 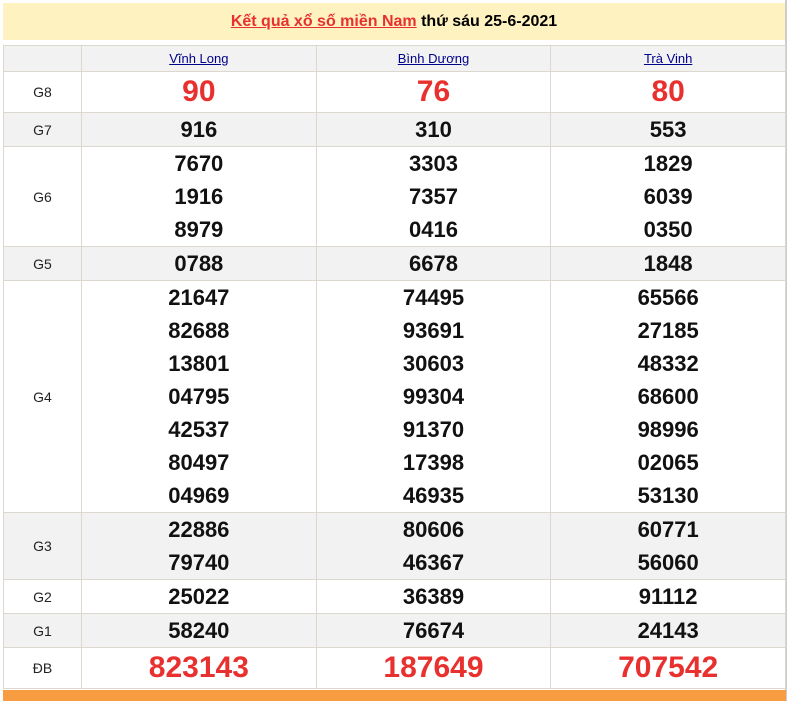 I want to click on prize-number: 8979, so click(x=199, y=229).